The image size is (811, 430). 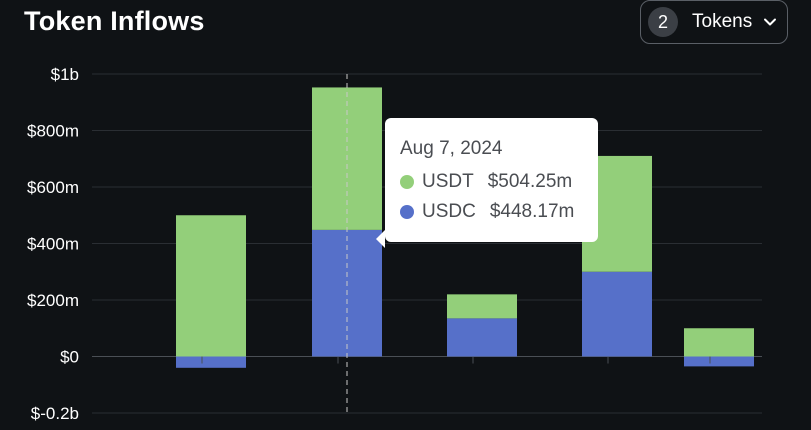 I want to click on y-tick-label: $400m, so click(x=53, y=244).